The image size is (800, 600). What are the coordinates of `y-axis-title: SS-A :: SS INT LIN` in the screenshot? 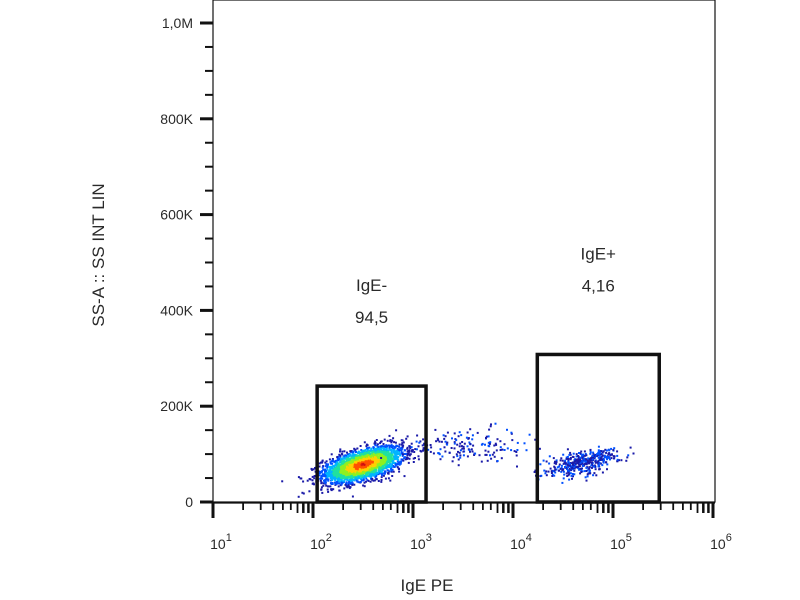 It's located at (98, 254).